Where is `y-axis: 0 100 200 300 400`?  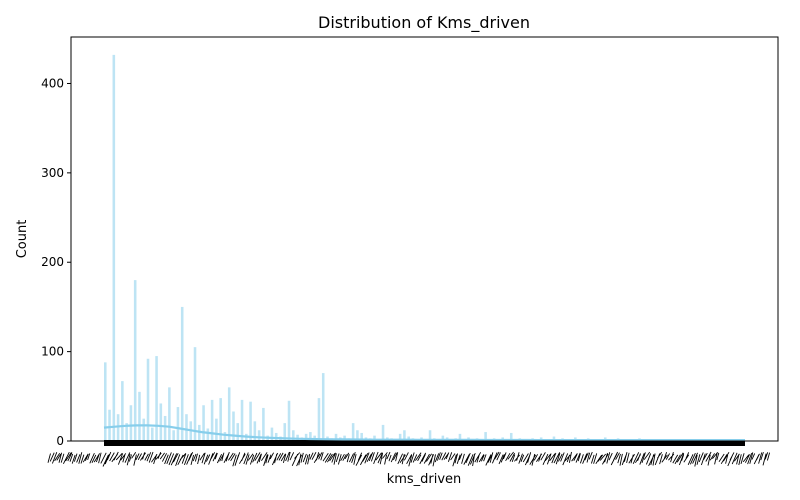 y-axis: 0 100 200 300 400 is located at coordinates (56, 262).